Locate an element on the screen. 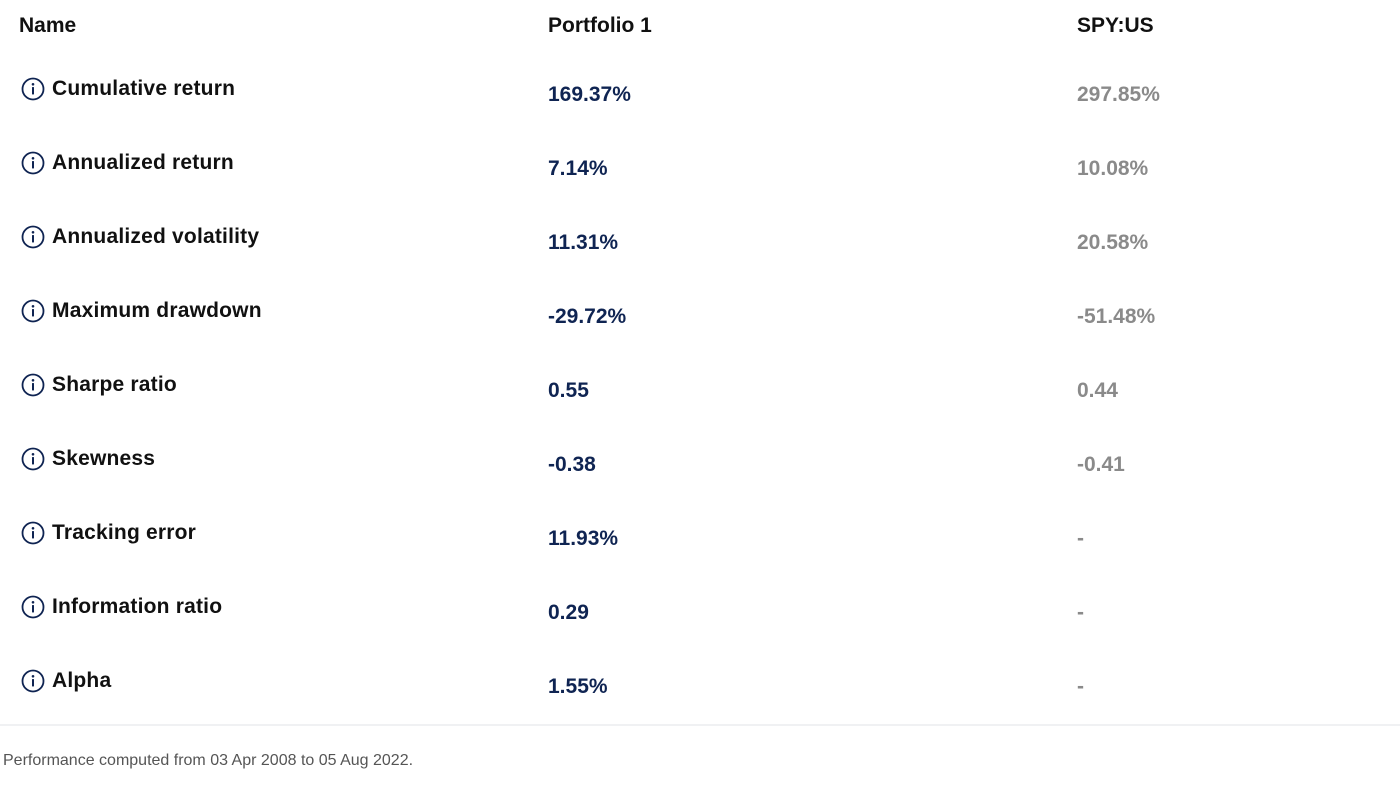  table-row: Sharpe ratio 0.55 0.44 is located at coordinates (700, 404).